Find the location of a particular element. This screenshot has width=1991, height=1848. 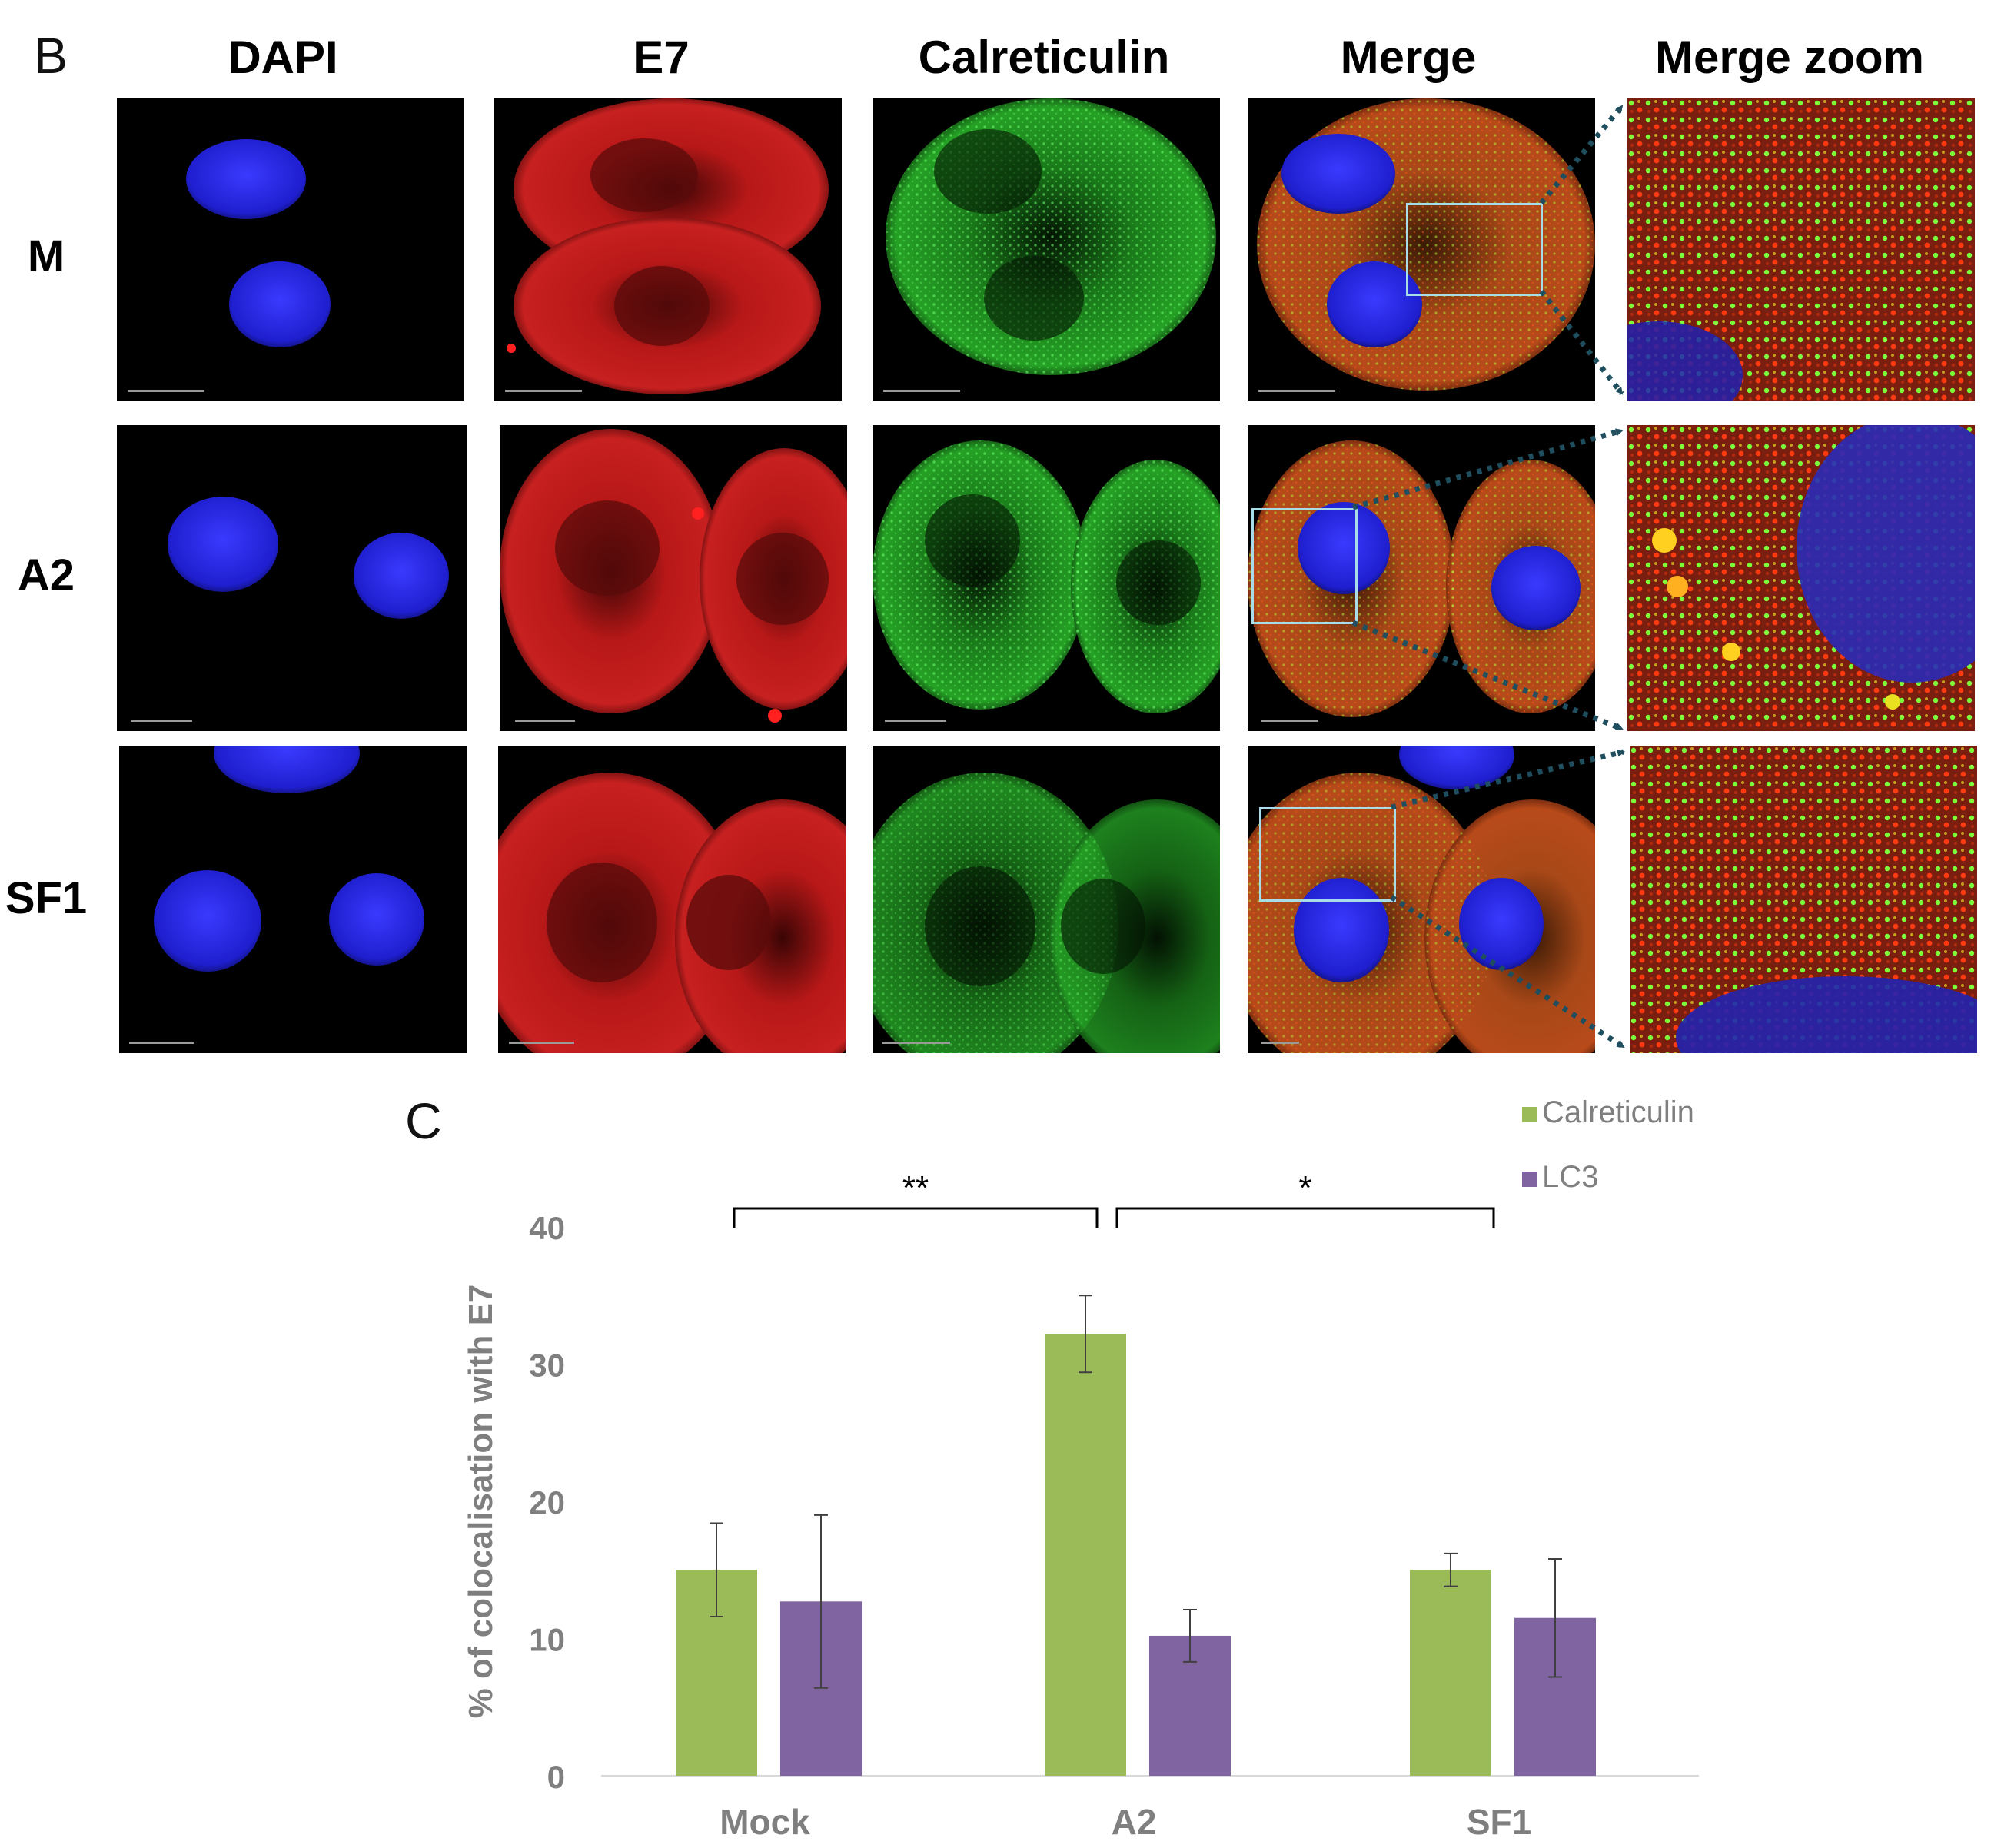

panel-c-label: C is located at coordinates (423, 1120).